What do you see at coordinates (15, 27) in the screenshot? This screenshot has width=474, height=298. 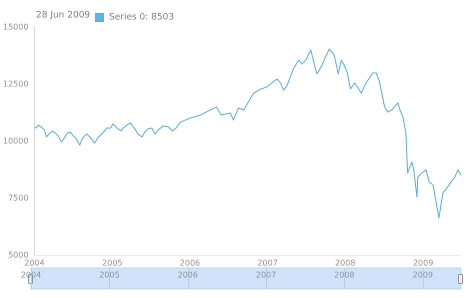 I see `y-tick-label: 15000` at bounding box center [15, 27].